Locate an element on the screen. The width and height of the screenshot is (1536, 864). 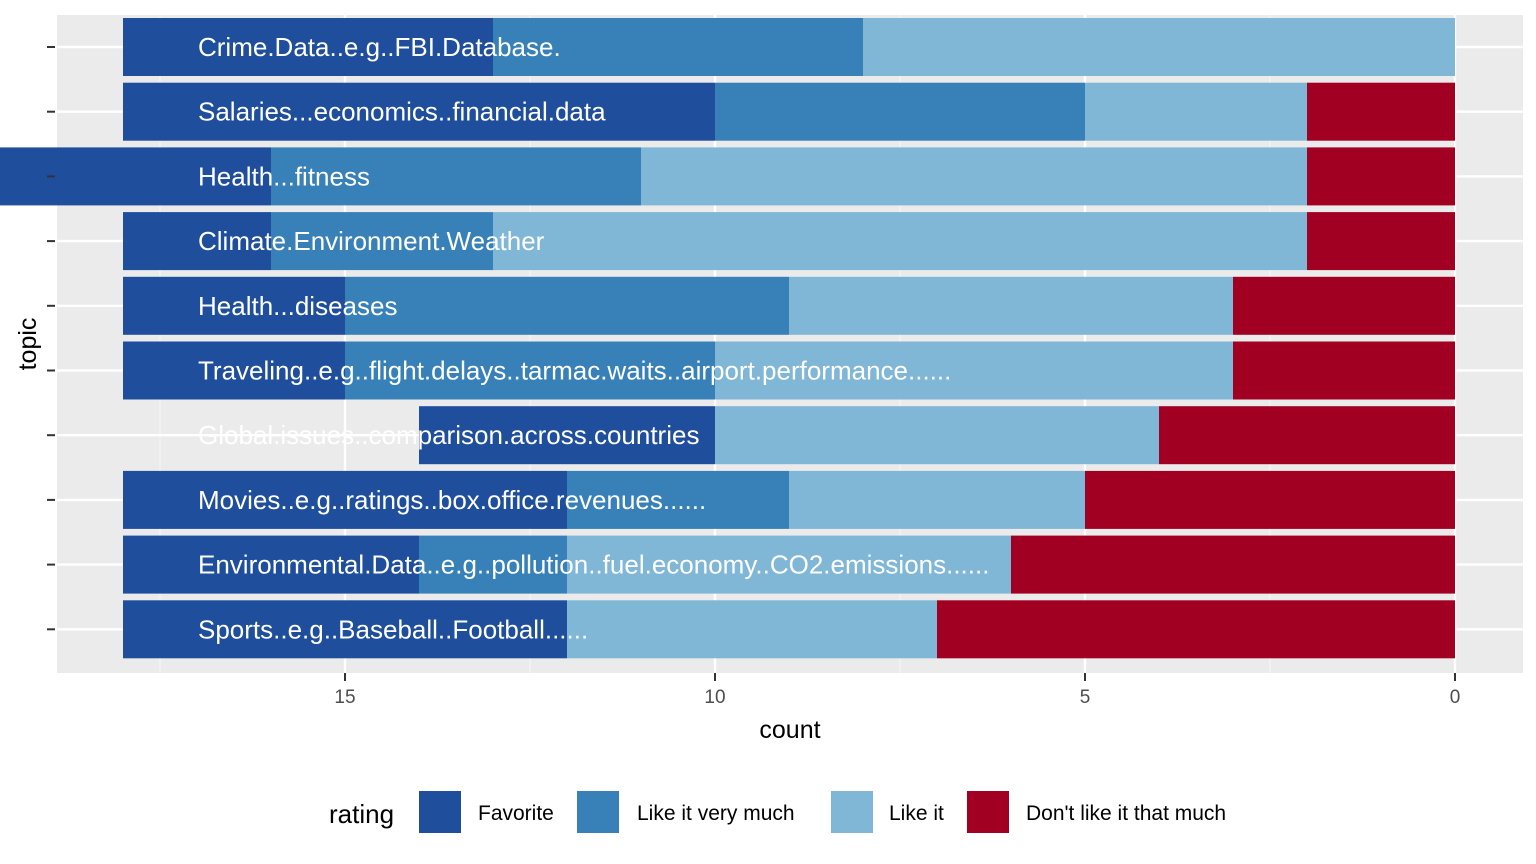
legend-label: Don't like it that much is located at coordinates (1126, 813).